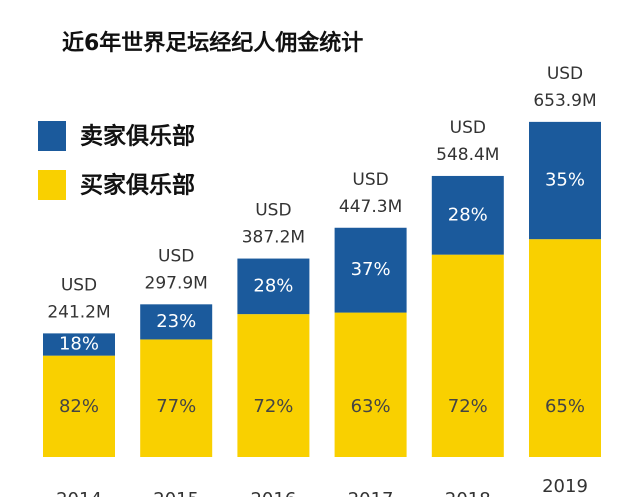 The width and height of the screenshot is (640, 497). Describe the element at coordinates (468, 493) in the screenshot. I see `x-tick-label: 2018` at that location.